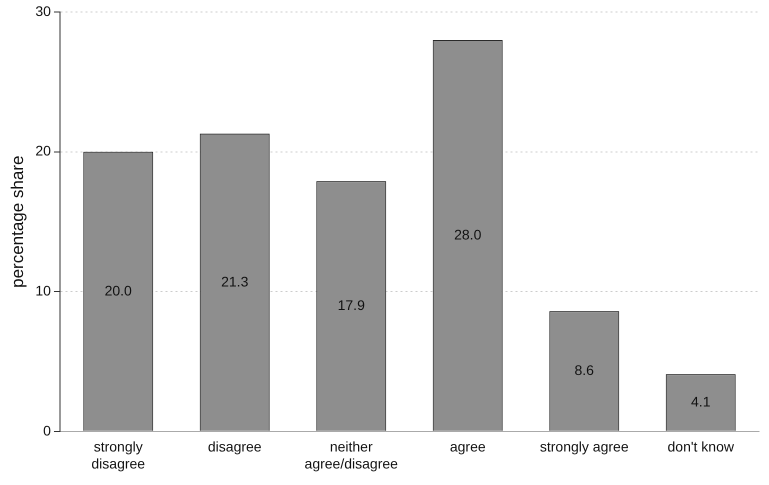 The width and height of the screenshot is (769, 485). What do you see at coordinates (235, 281) in the screenshot?
I see `data-label: 21.3` at bounding box center [235, 281].